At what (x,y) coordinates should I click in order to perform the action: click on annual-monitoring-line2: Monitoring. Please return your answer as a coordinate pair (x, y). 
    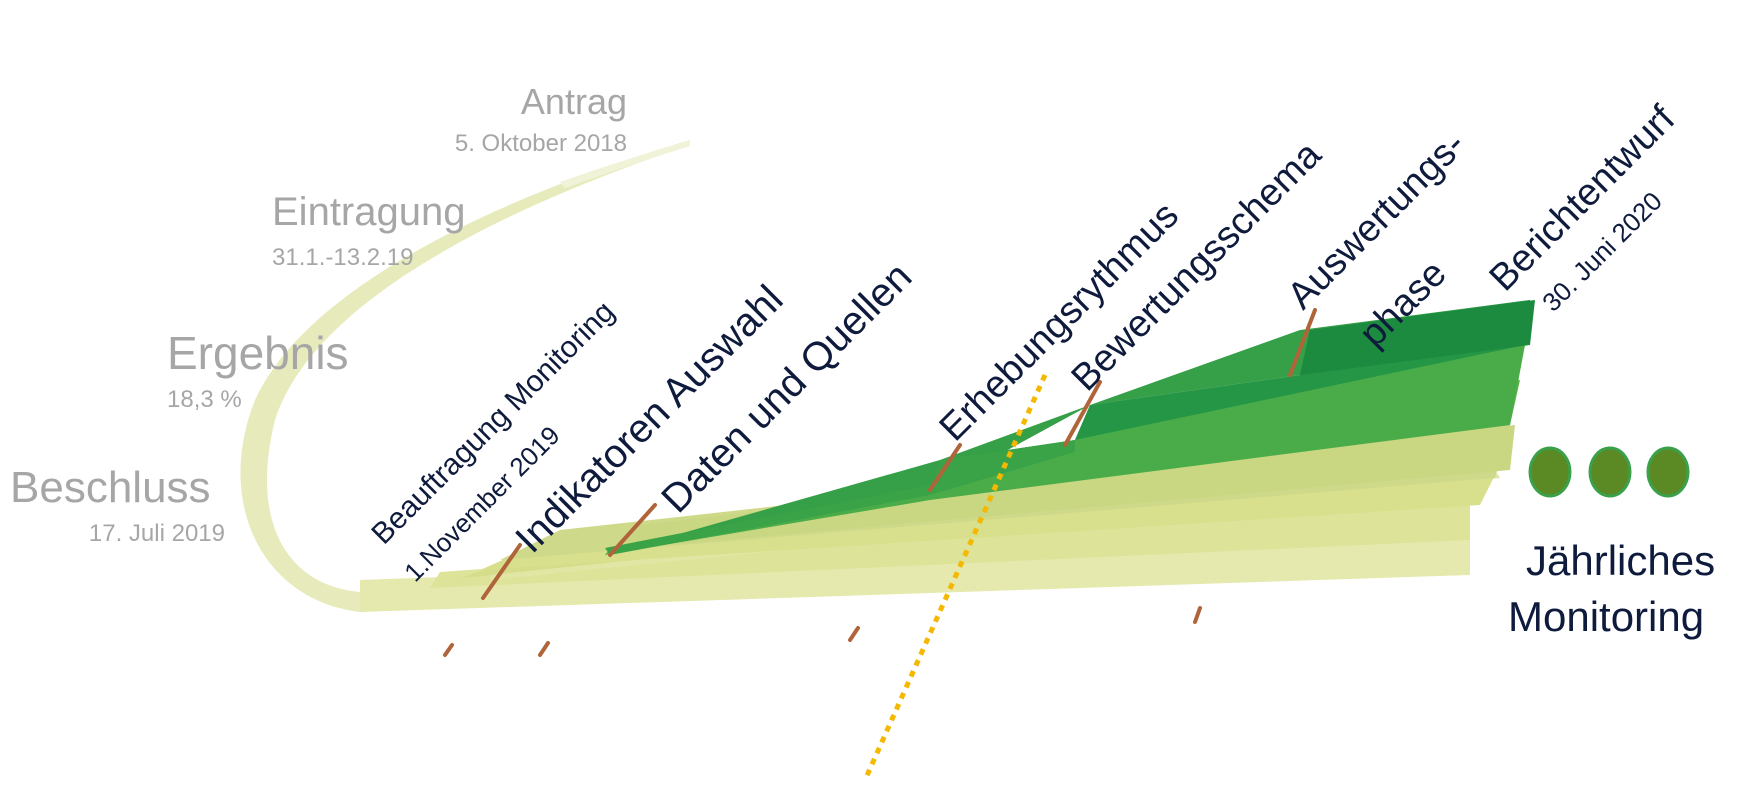
    Looking at the image, I should click on (1606, 616).